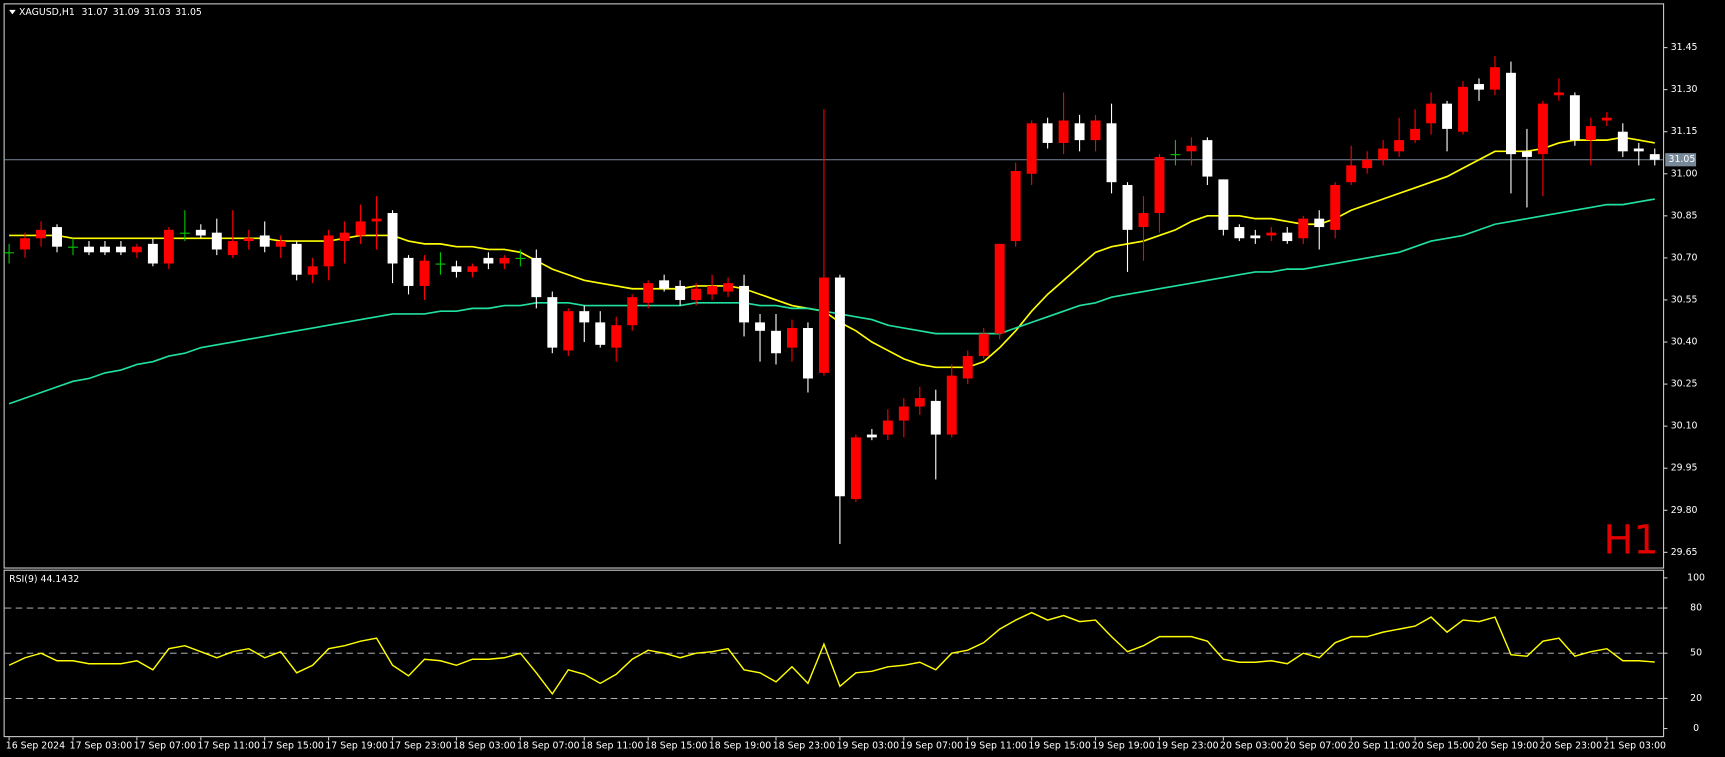  Describe the element at coordinates (1696, 728) in the screenshot. I see `rsi-y-tick-label: 0` at that location.